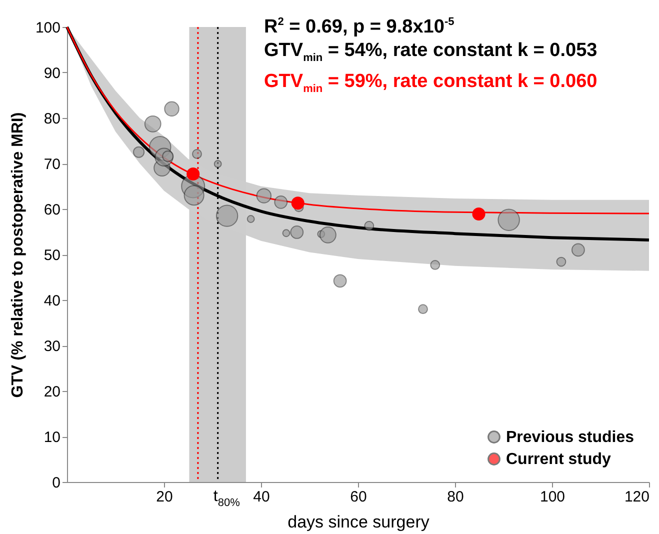 Image resolution: width=659 pixels, height=534 pixels. I want to click on y-tick-label: 100, so click(47, 28).